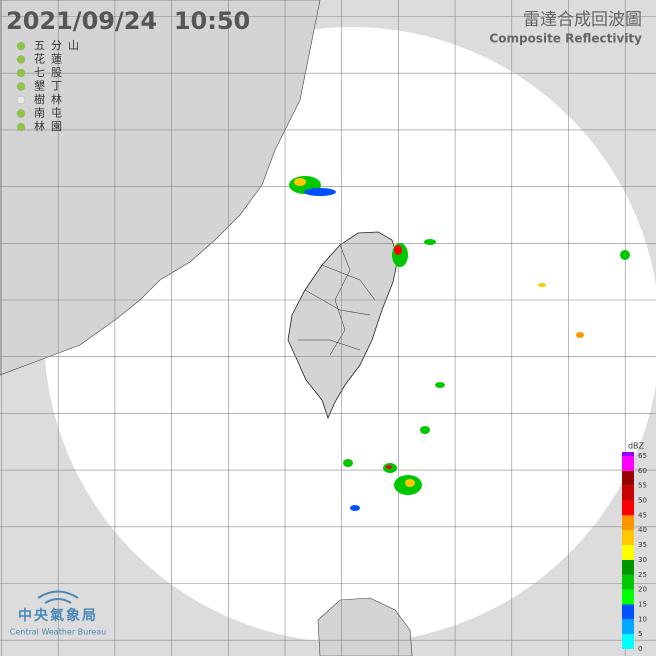 The width and height of the screenshot is (656, 660). What do you see at coordinates (642, 560) in the screenshot?
I see `legend-tick-label: 30` at bounding box center [642, 560].